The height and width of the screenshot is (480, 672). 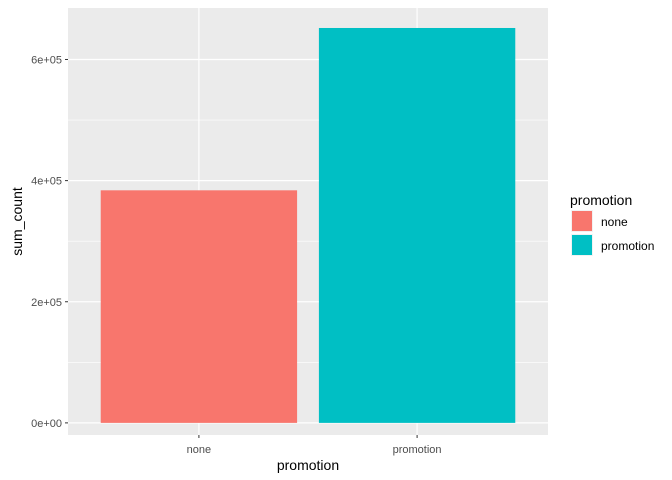 What do you see at coordinates (601, 200) in the screenshot?
I see `legend-title: promotion` at bounding box center [601, 200].